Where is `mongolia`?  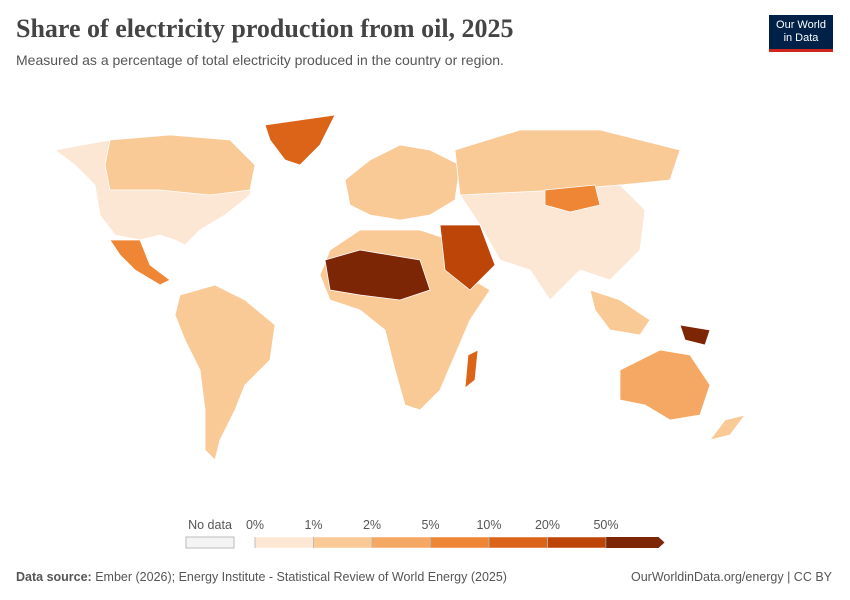 mongolia is located at coordinates (572, 198).